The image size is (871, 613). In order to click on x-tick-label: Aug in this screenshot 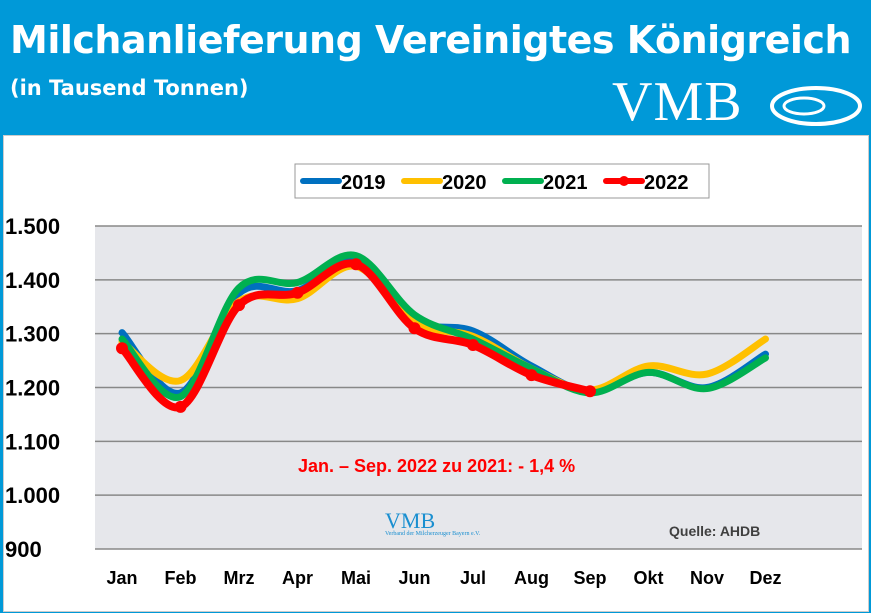, I will do `click(531, 578)`.